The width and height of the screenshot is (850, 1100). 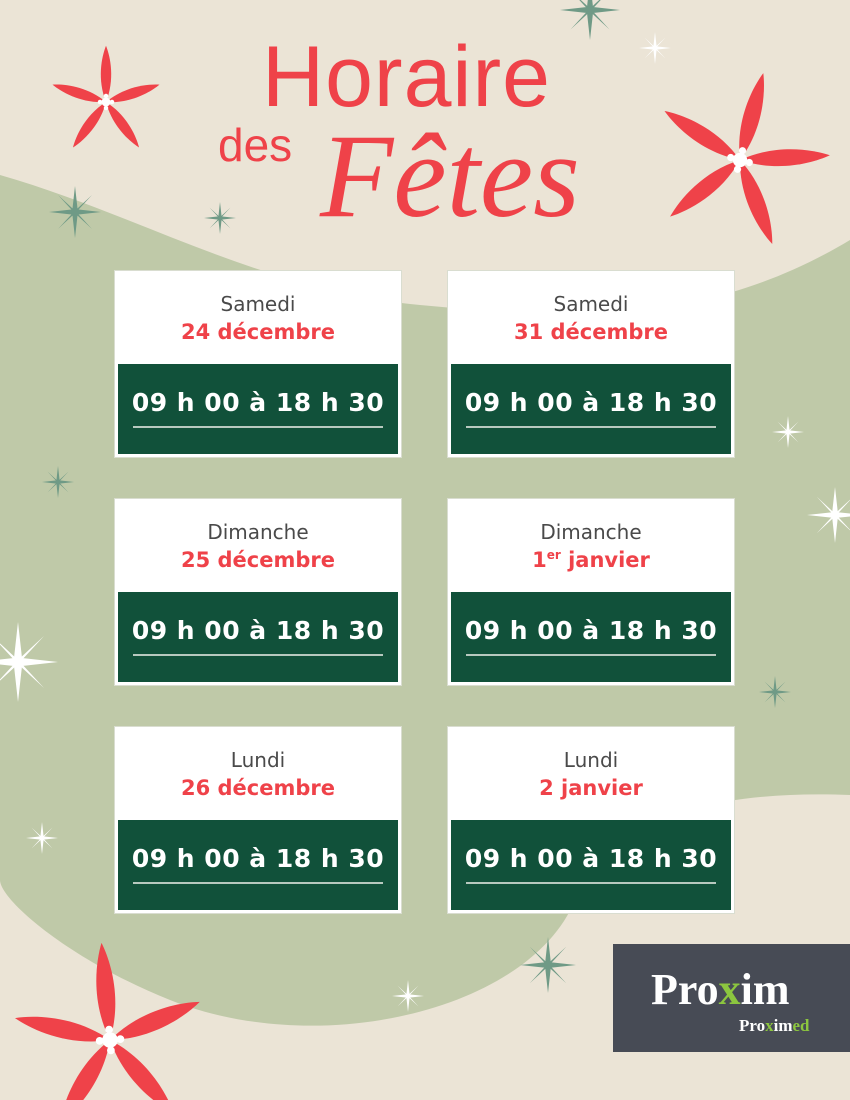 What do you see at coordinates (257, 332) in the screenshot?
I see `date-label: 24 décembre` at bounding box center [257, 332].